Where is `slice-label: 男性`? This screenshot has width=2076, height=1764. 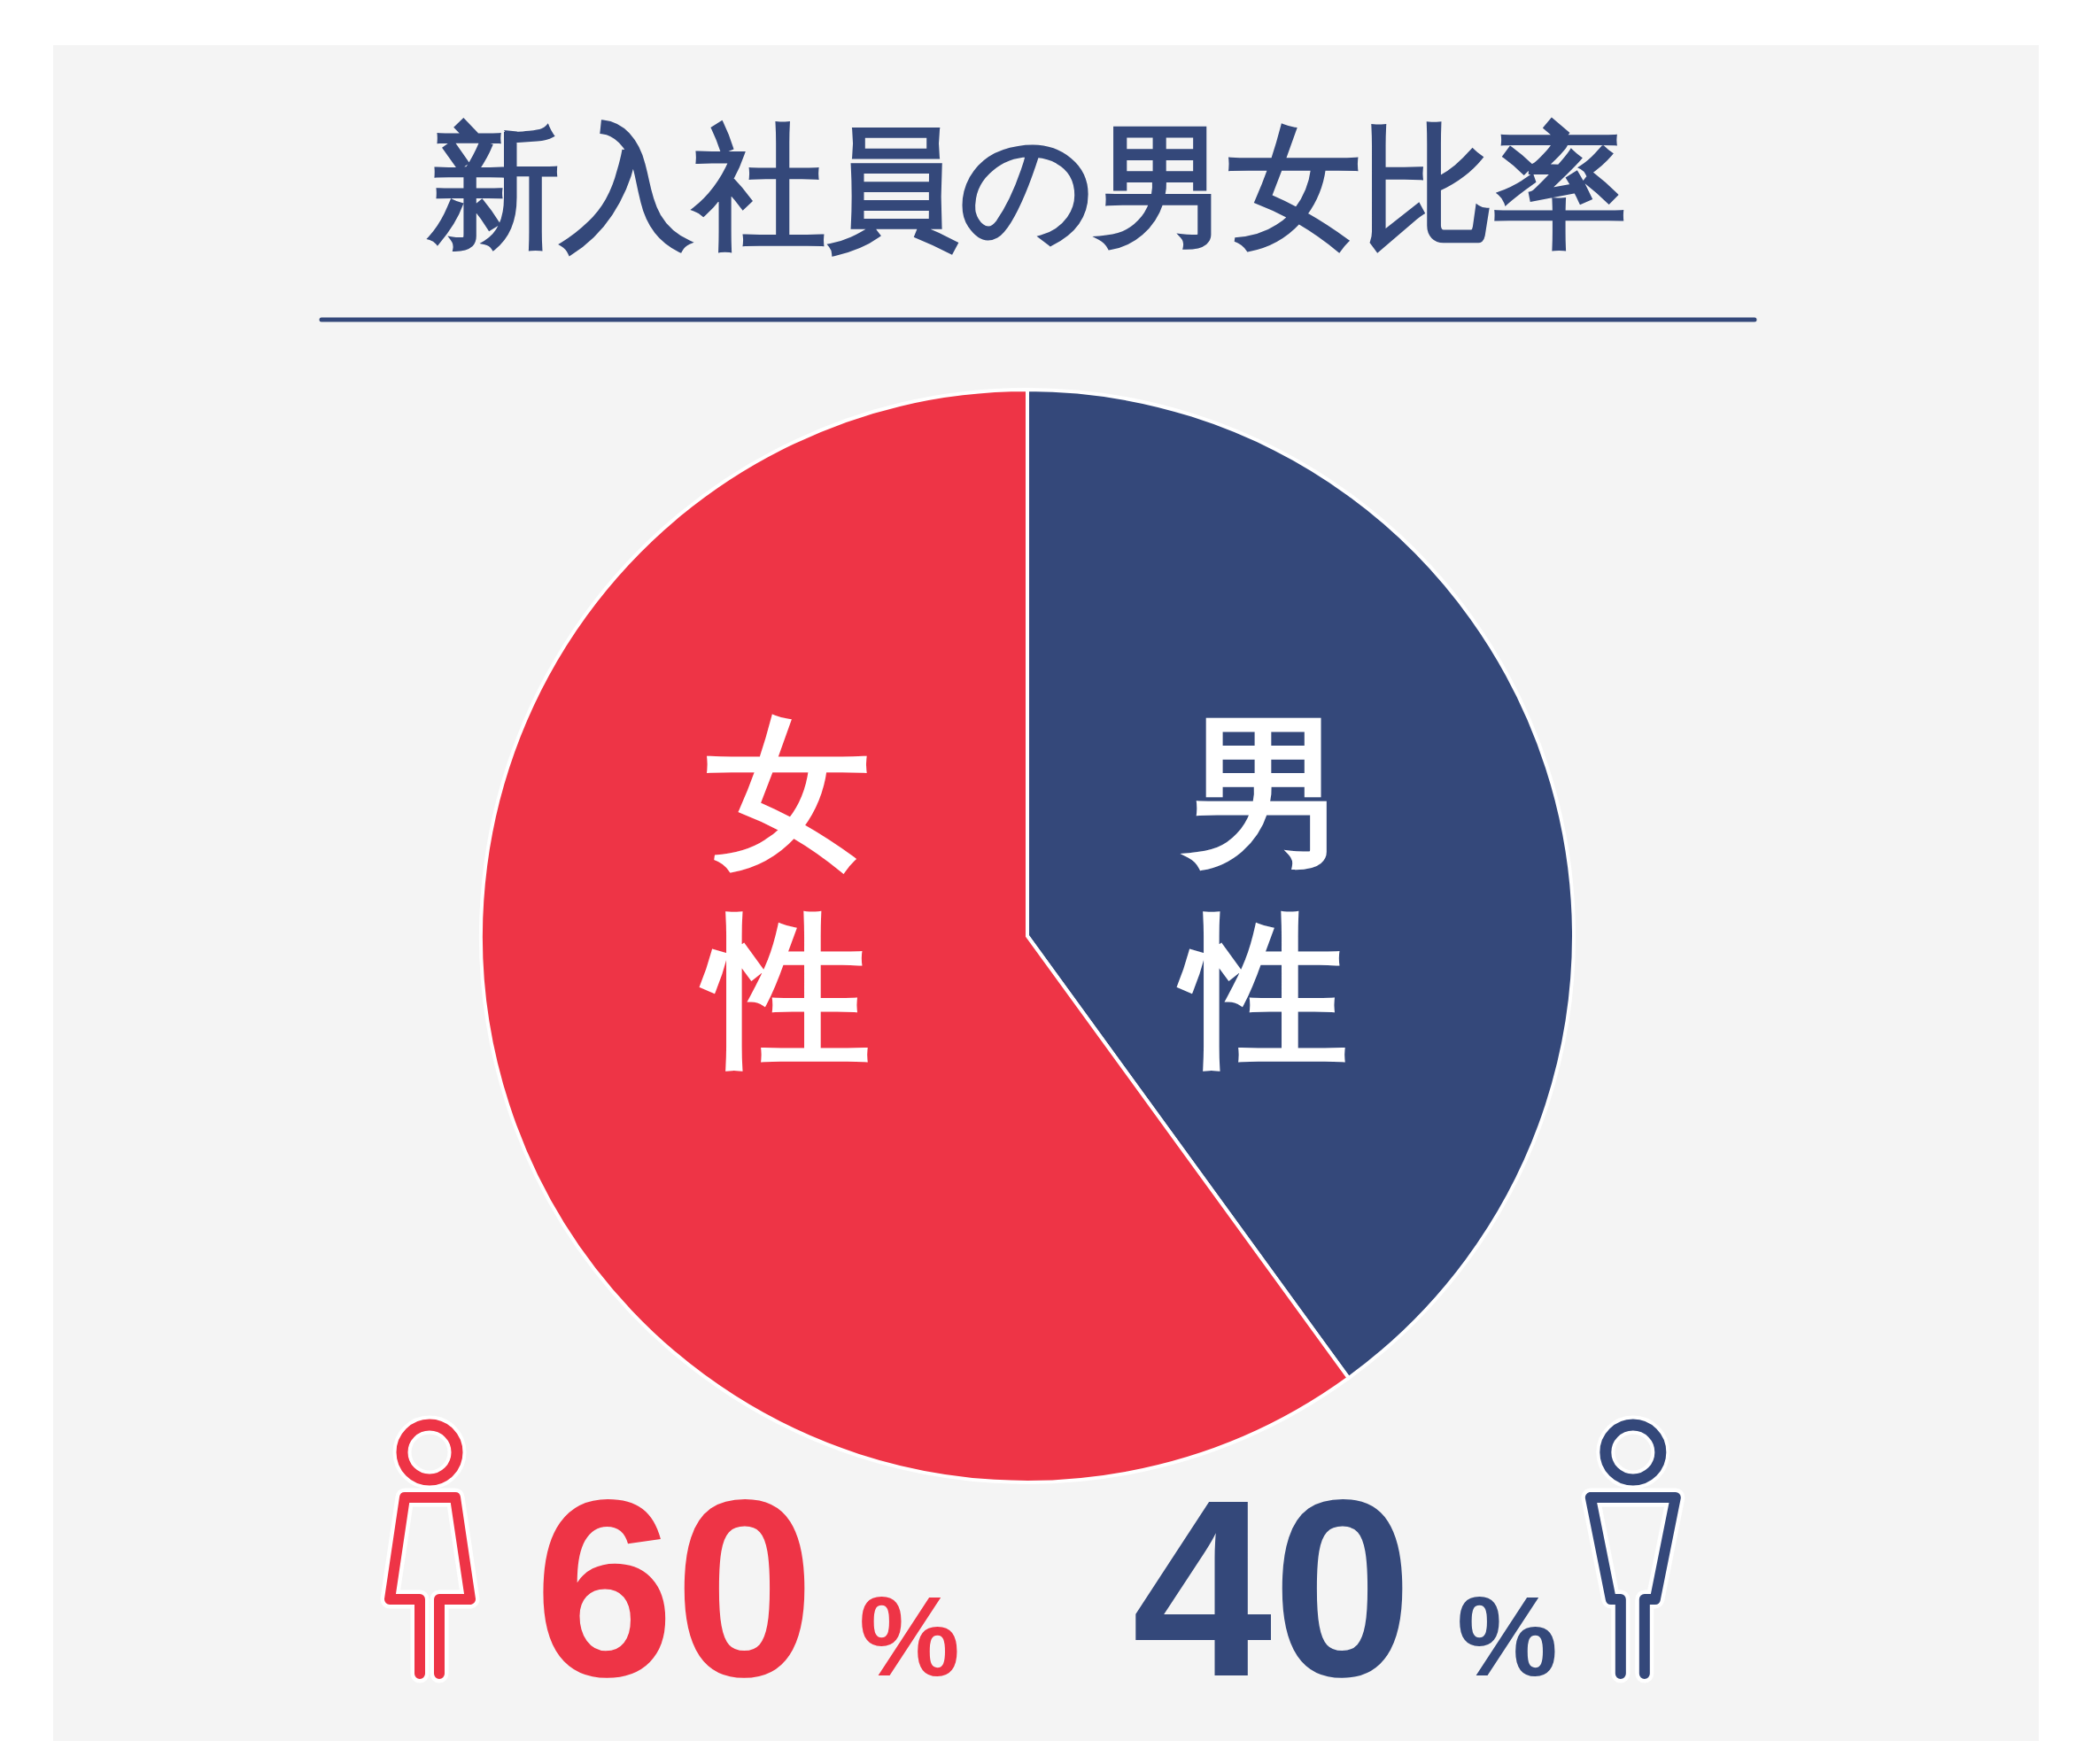 slice-label: 男性 is located at coordinates (1266, 891).